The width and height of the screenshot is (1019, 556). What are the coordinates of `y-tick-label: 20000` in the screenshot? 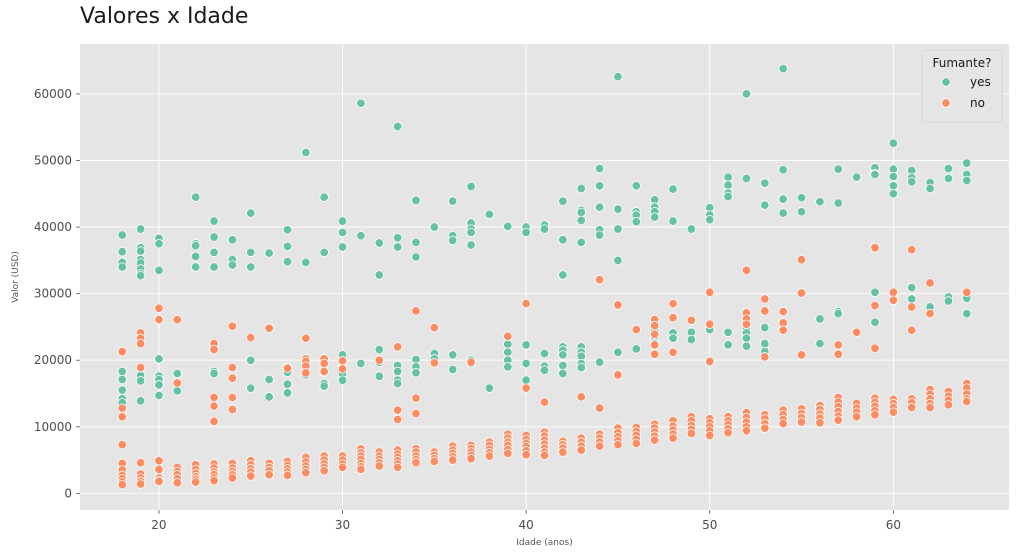 It's located at (53, 360).